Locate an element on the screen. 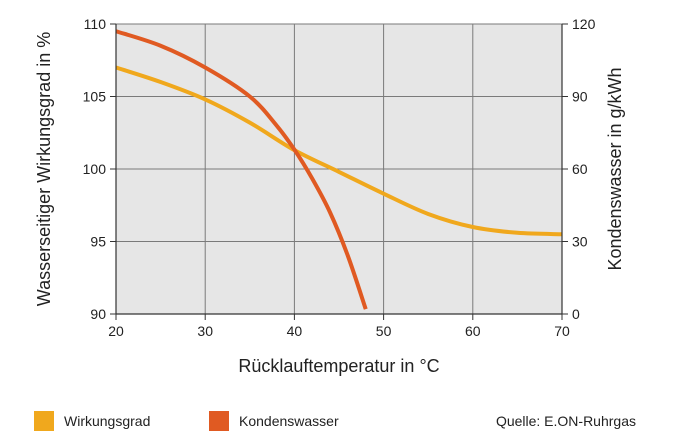  legend-label-kondenswasser: Kondenswasser is located at coordinates (289, 421).